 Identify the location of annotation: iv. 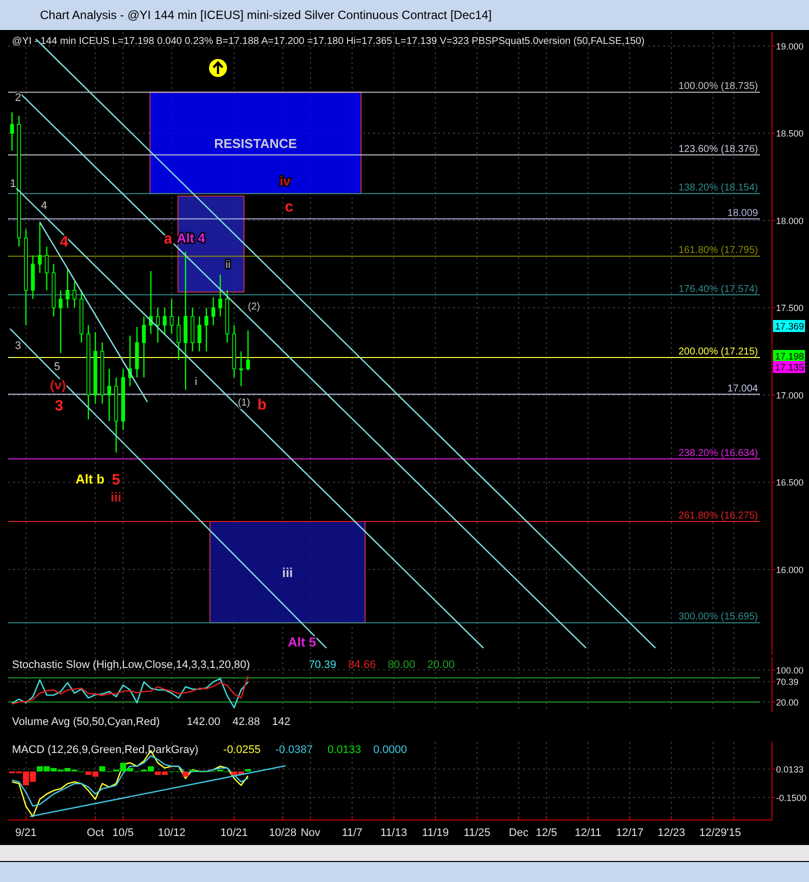
(286, 181).